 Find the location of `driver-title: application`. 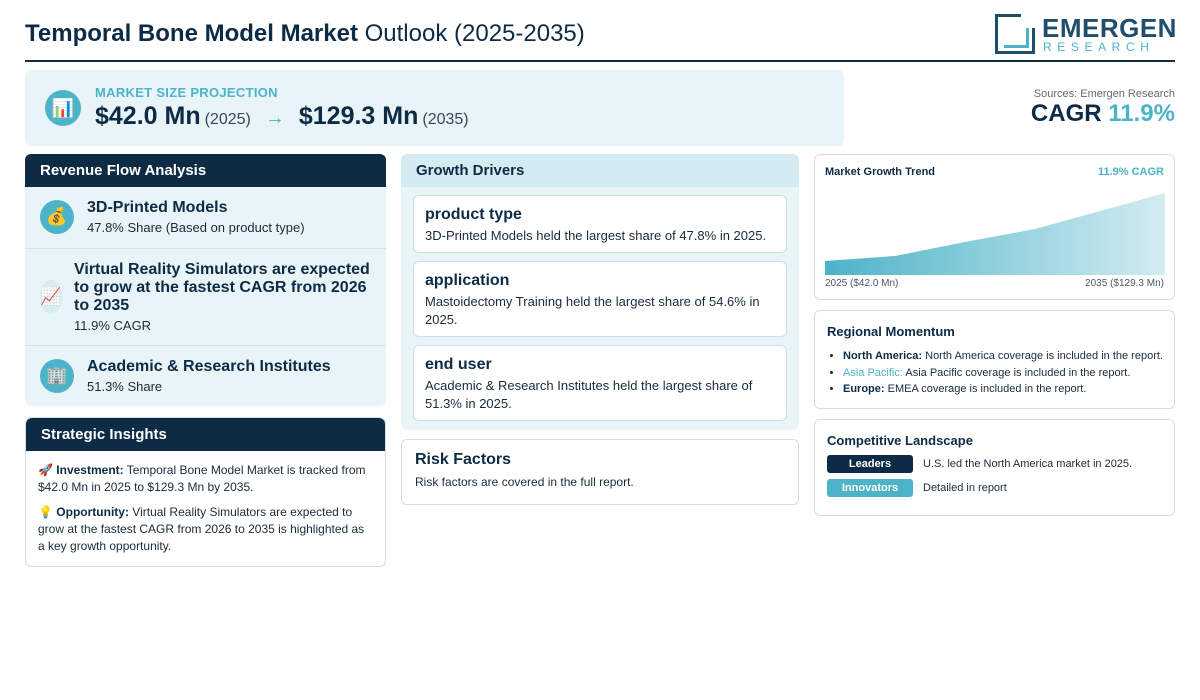

driver-title: application is located at coordinates (467, 280).